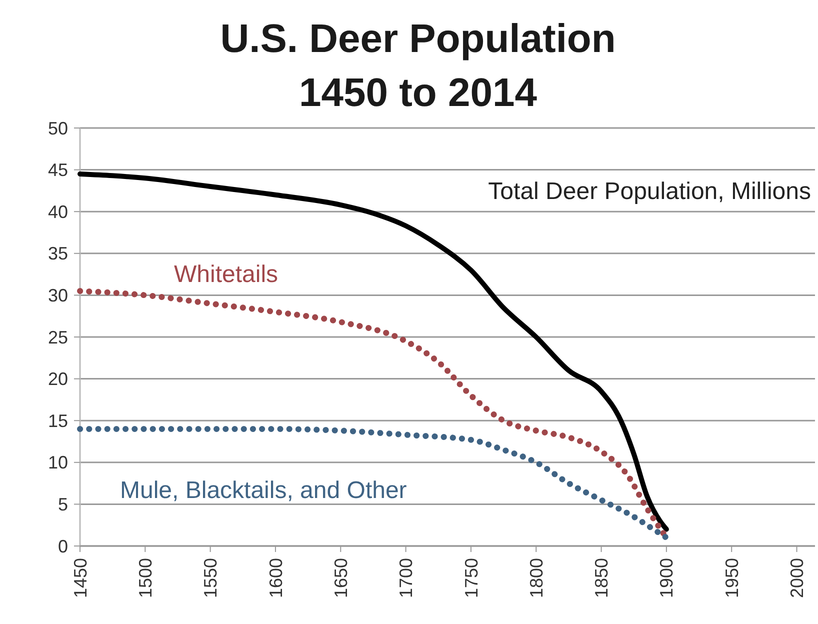 This screenshot has height=624, width=818. I want to click on chart-title: U.S. Deer Population 1450 to 2014, so click(418, 66).